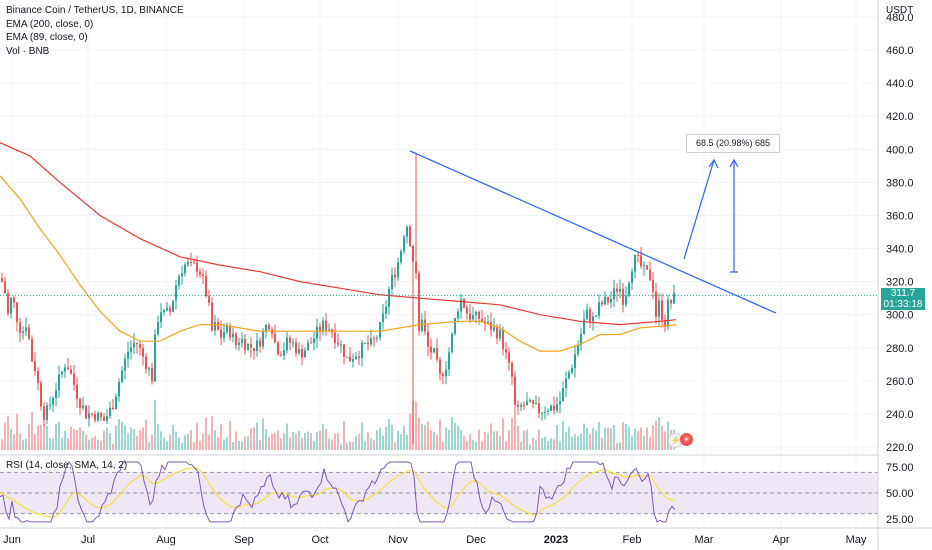 This screenshot has width=932, height=550. Describe the element at coordinates (476, 540) in the screenshot. I see `time-tick-label: Dec` at that location.